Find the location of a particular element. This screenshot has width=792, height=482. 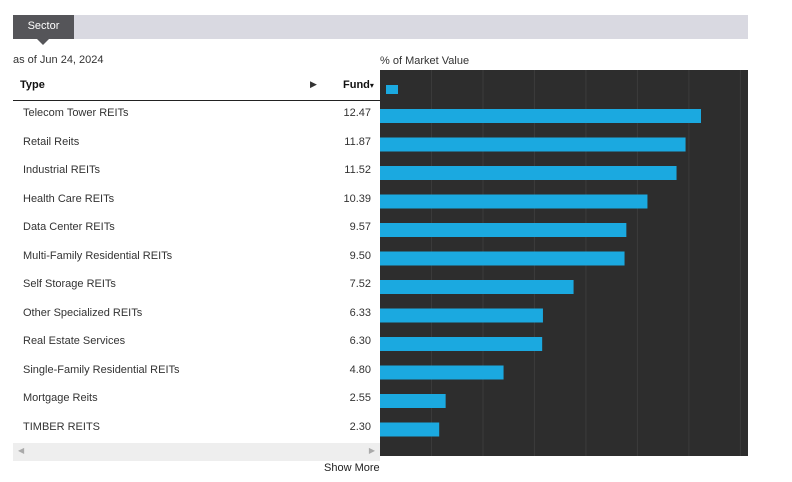

row-fund-value: 9.50 is located at coordinates (360, 255).